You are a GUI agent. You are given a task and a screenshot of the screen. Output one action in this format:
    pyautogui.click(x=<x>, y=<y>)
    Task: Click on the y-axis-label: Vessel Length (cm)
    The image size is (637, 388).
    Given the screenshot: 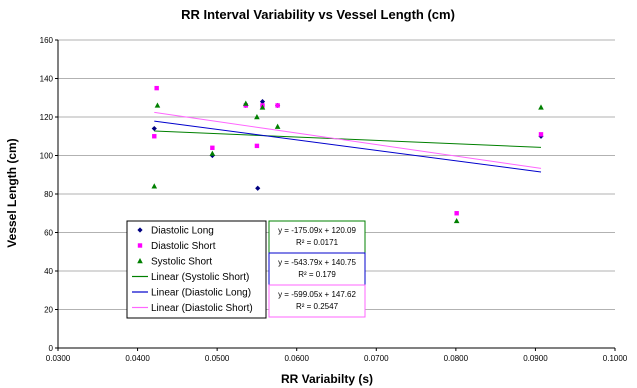 What is the action you would take?
    pyautogui.click(x=12, y=192)
    